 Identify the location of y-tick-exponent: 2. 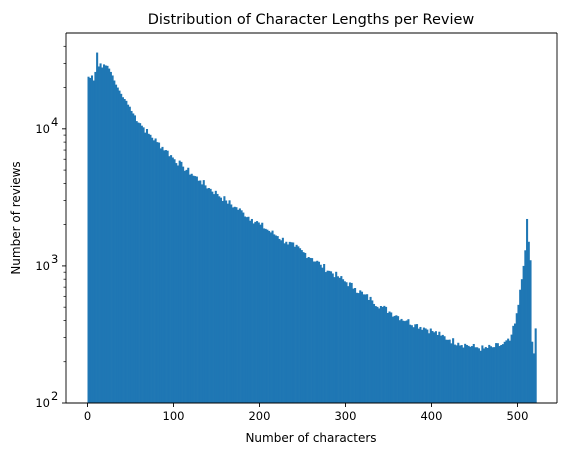
(54, 396).